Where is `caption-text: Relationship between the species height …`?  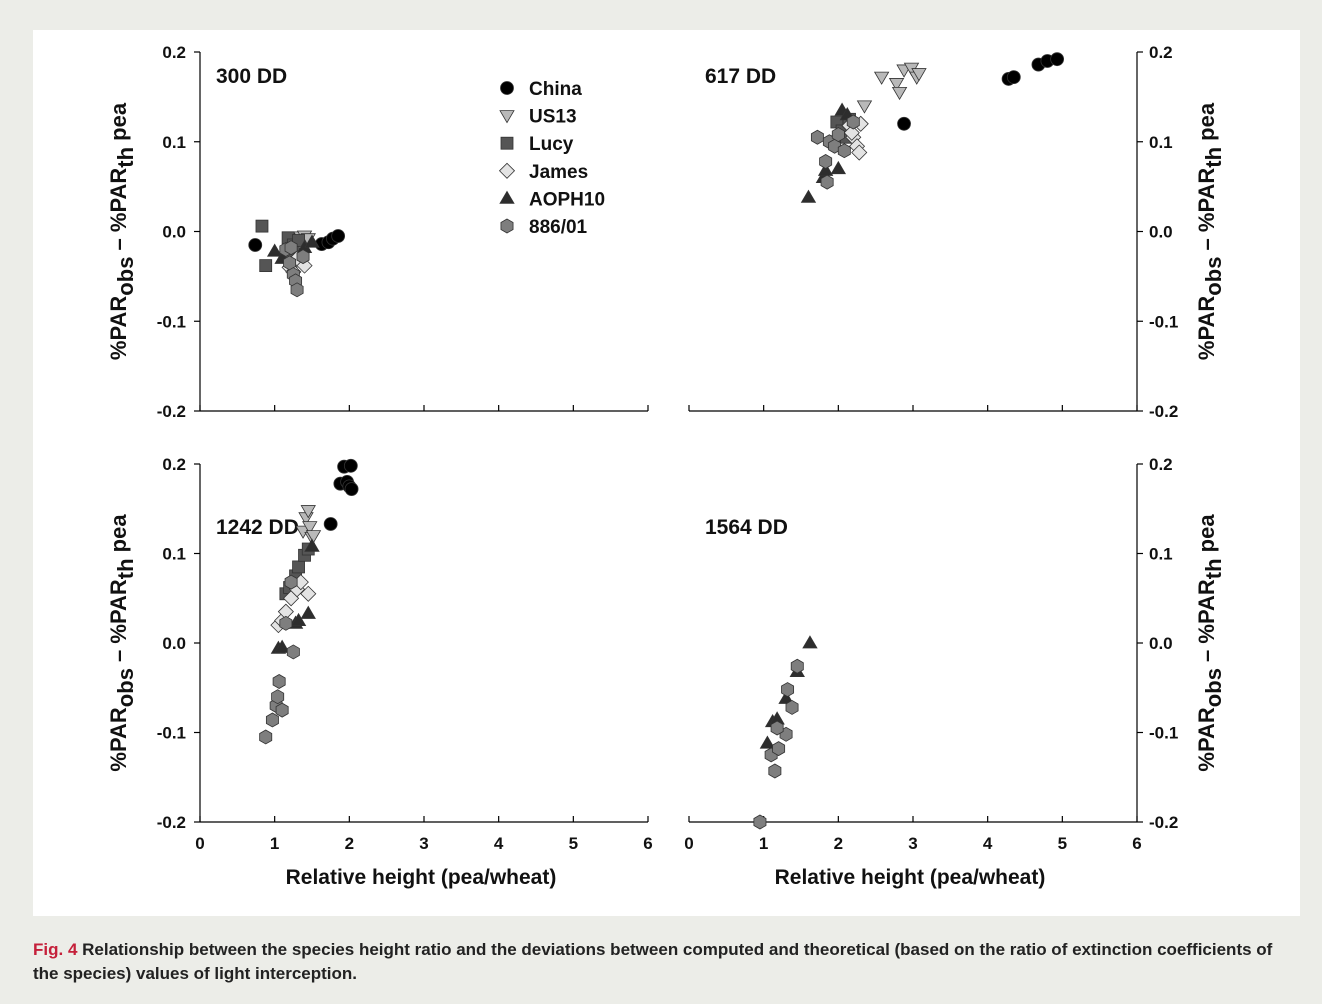
caption-text: Relationship between the species height … is located at coordinates (653, 961).